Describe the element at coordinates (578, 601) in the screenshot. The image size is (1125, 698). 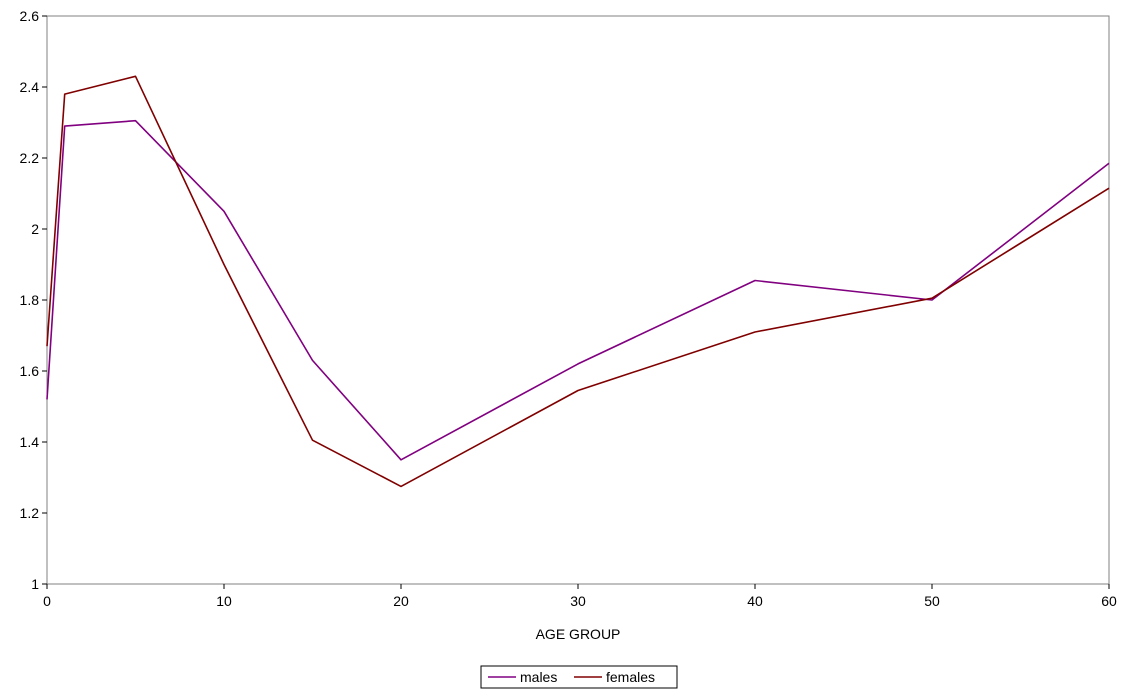
I see `x-tick-label: 30` at that location.